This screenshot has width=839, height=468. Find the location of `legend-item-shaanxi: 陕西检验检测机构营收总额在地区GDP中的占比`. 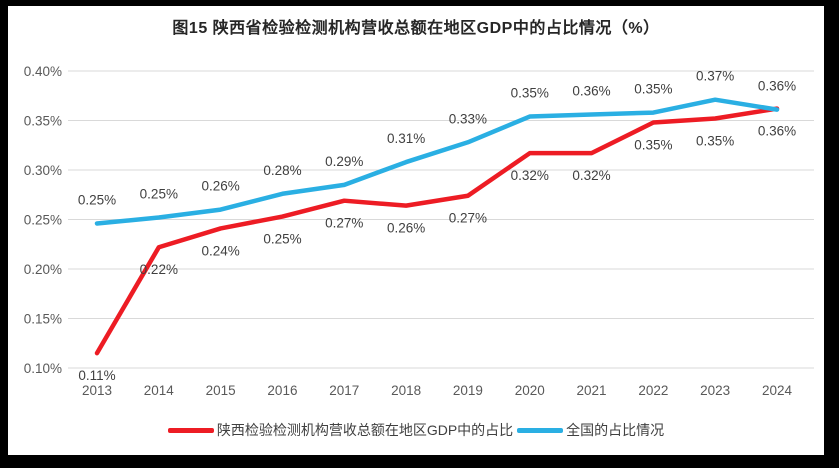

legend-item-shaanxi: 陕西检验检测机构营收总额在地区GDP中的占比 is located at coordinates (340, 430).